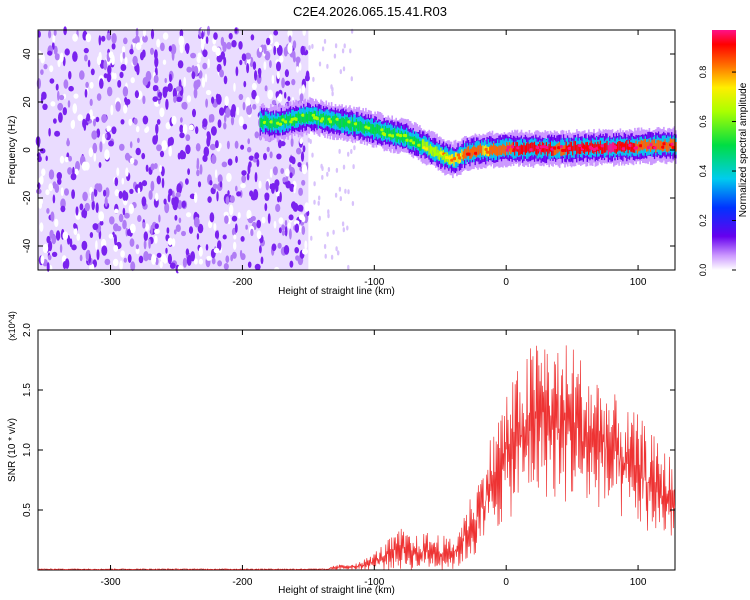 This screenshot has height=600, width=750. Describe the element at coordinates (27, 197) in the screenshot. I see `y-tick-label: -20` at that location.